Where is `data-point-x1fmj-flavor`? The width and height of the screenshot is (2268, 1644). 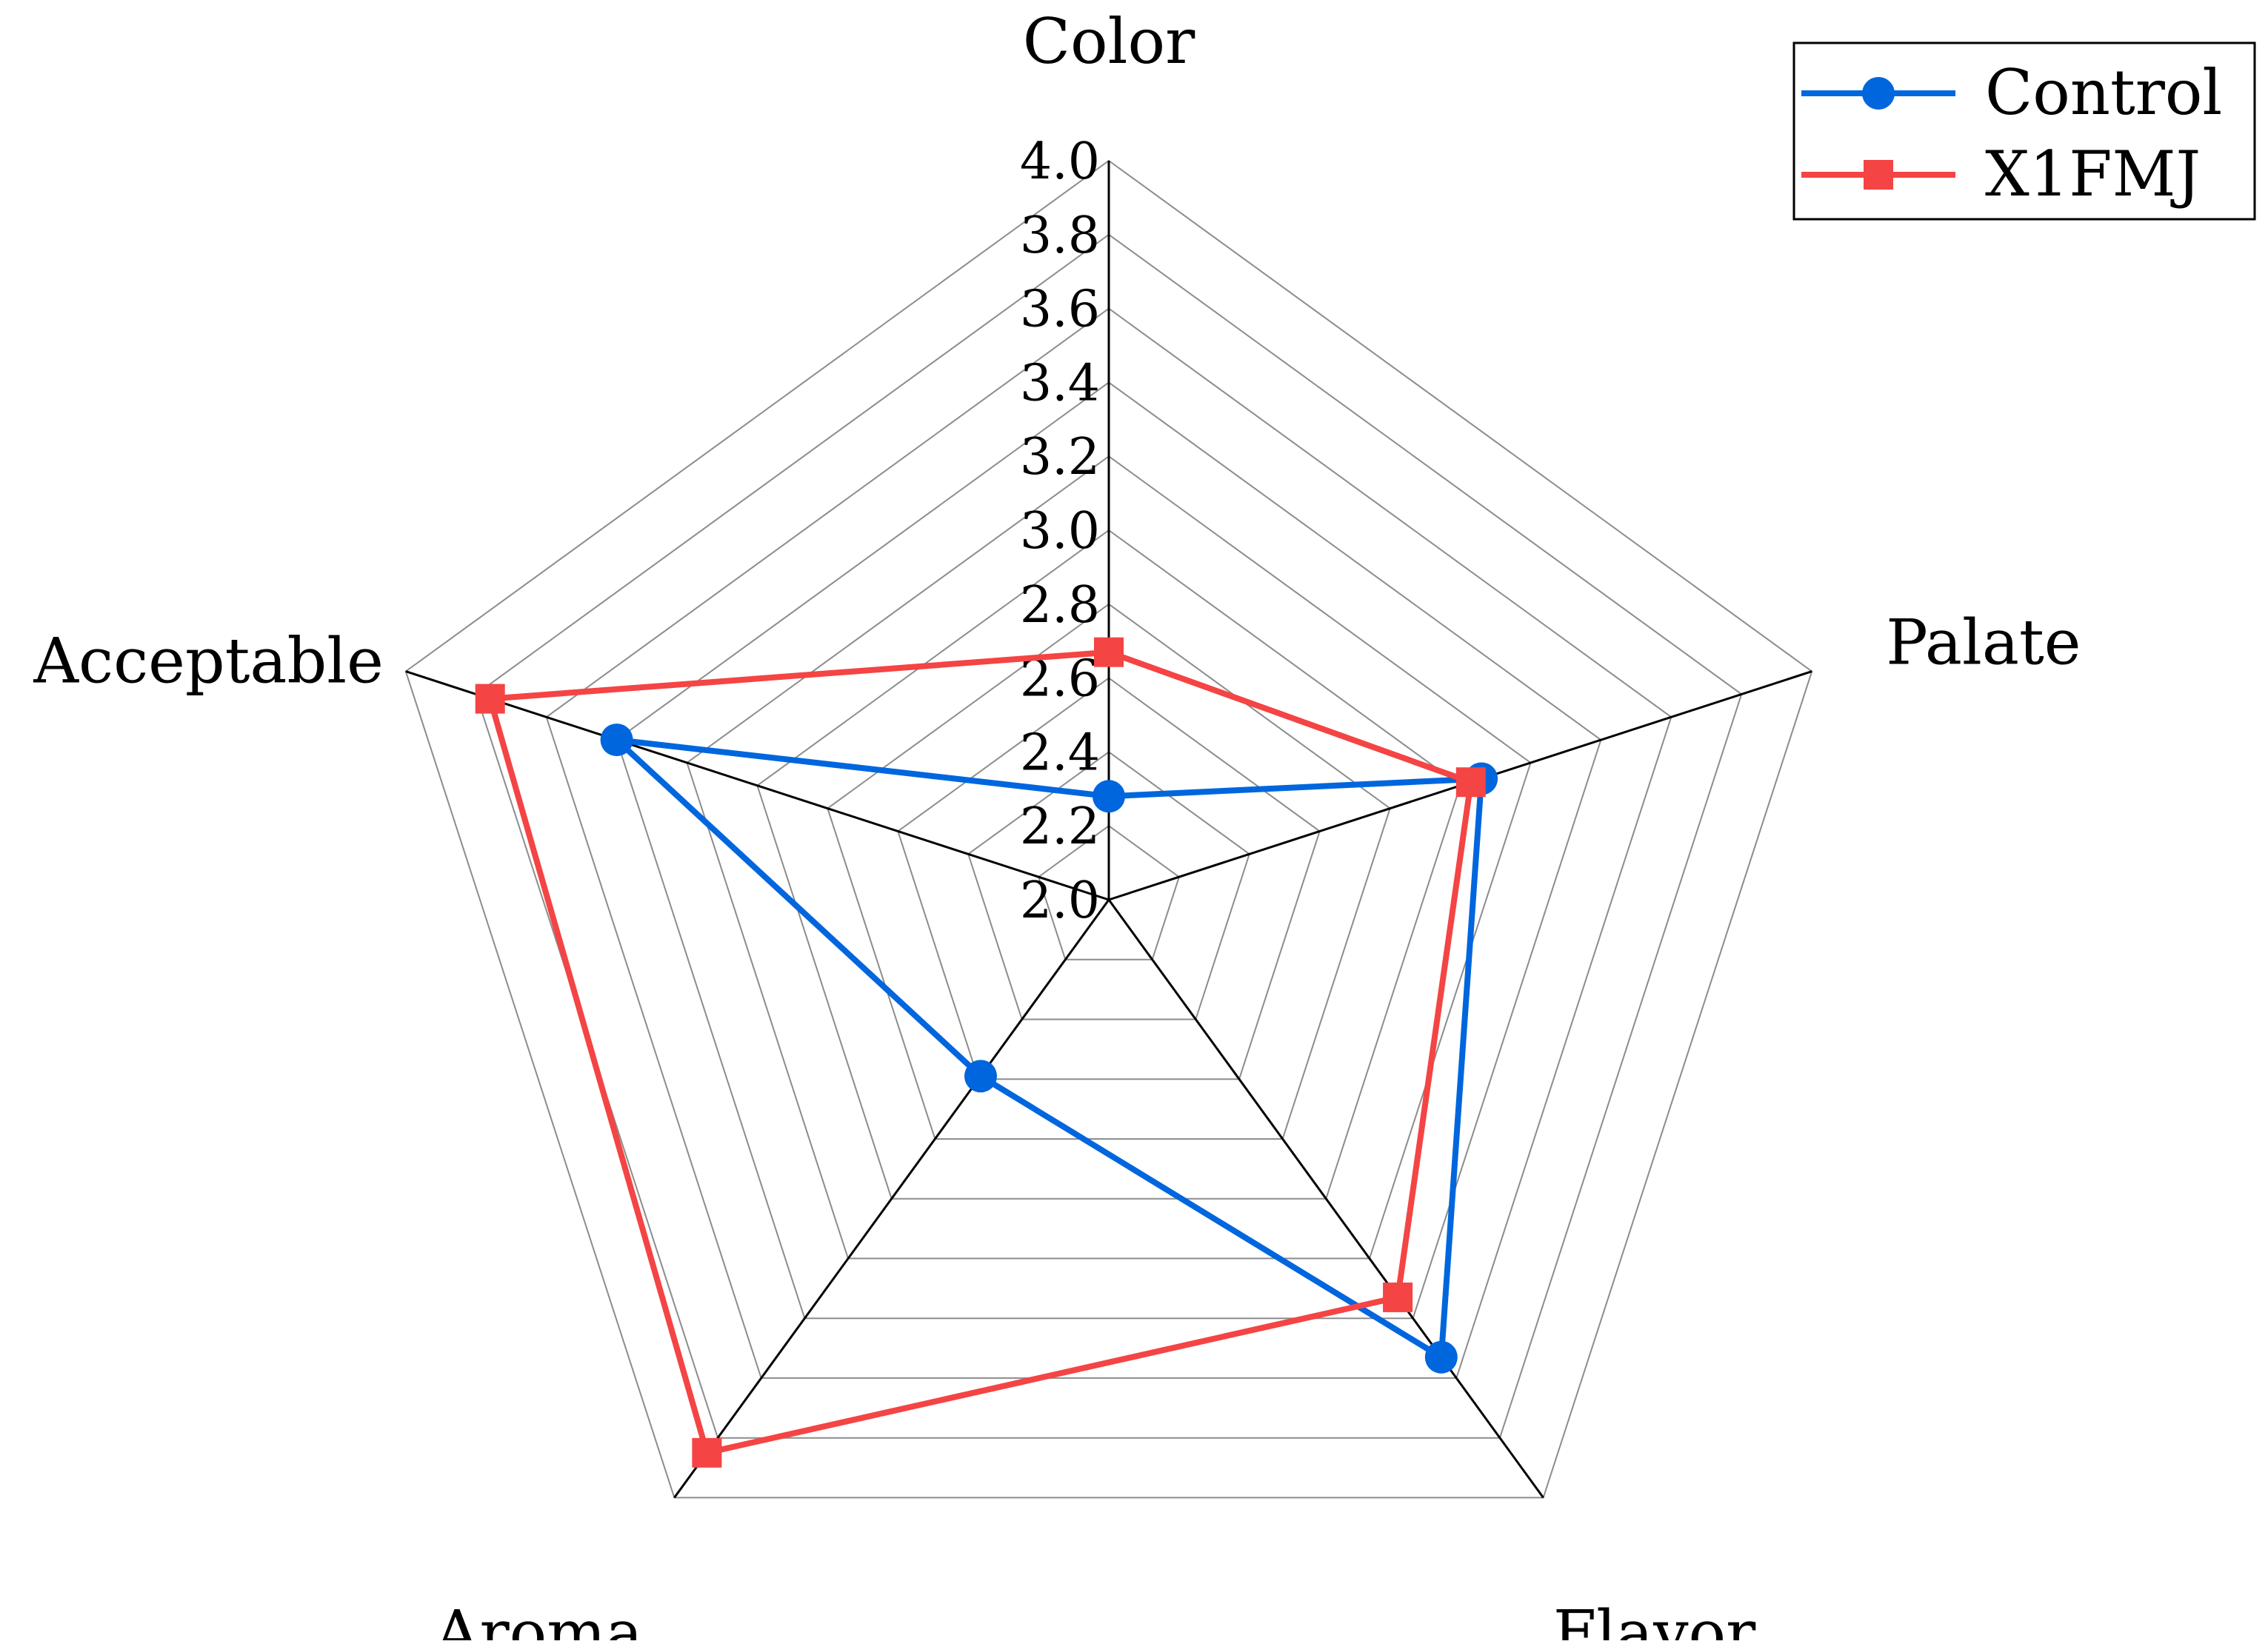
data-point-x1fmj-flavor is located at coordinates (1398, 1297).